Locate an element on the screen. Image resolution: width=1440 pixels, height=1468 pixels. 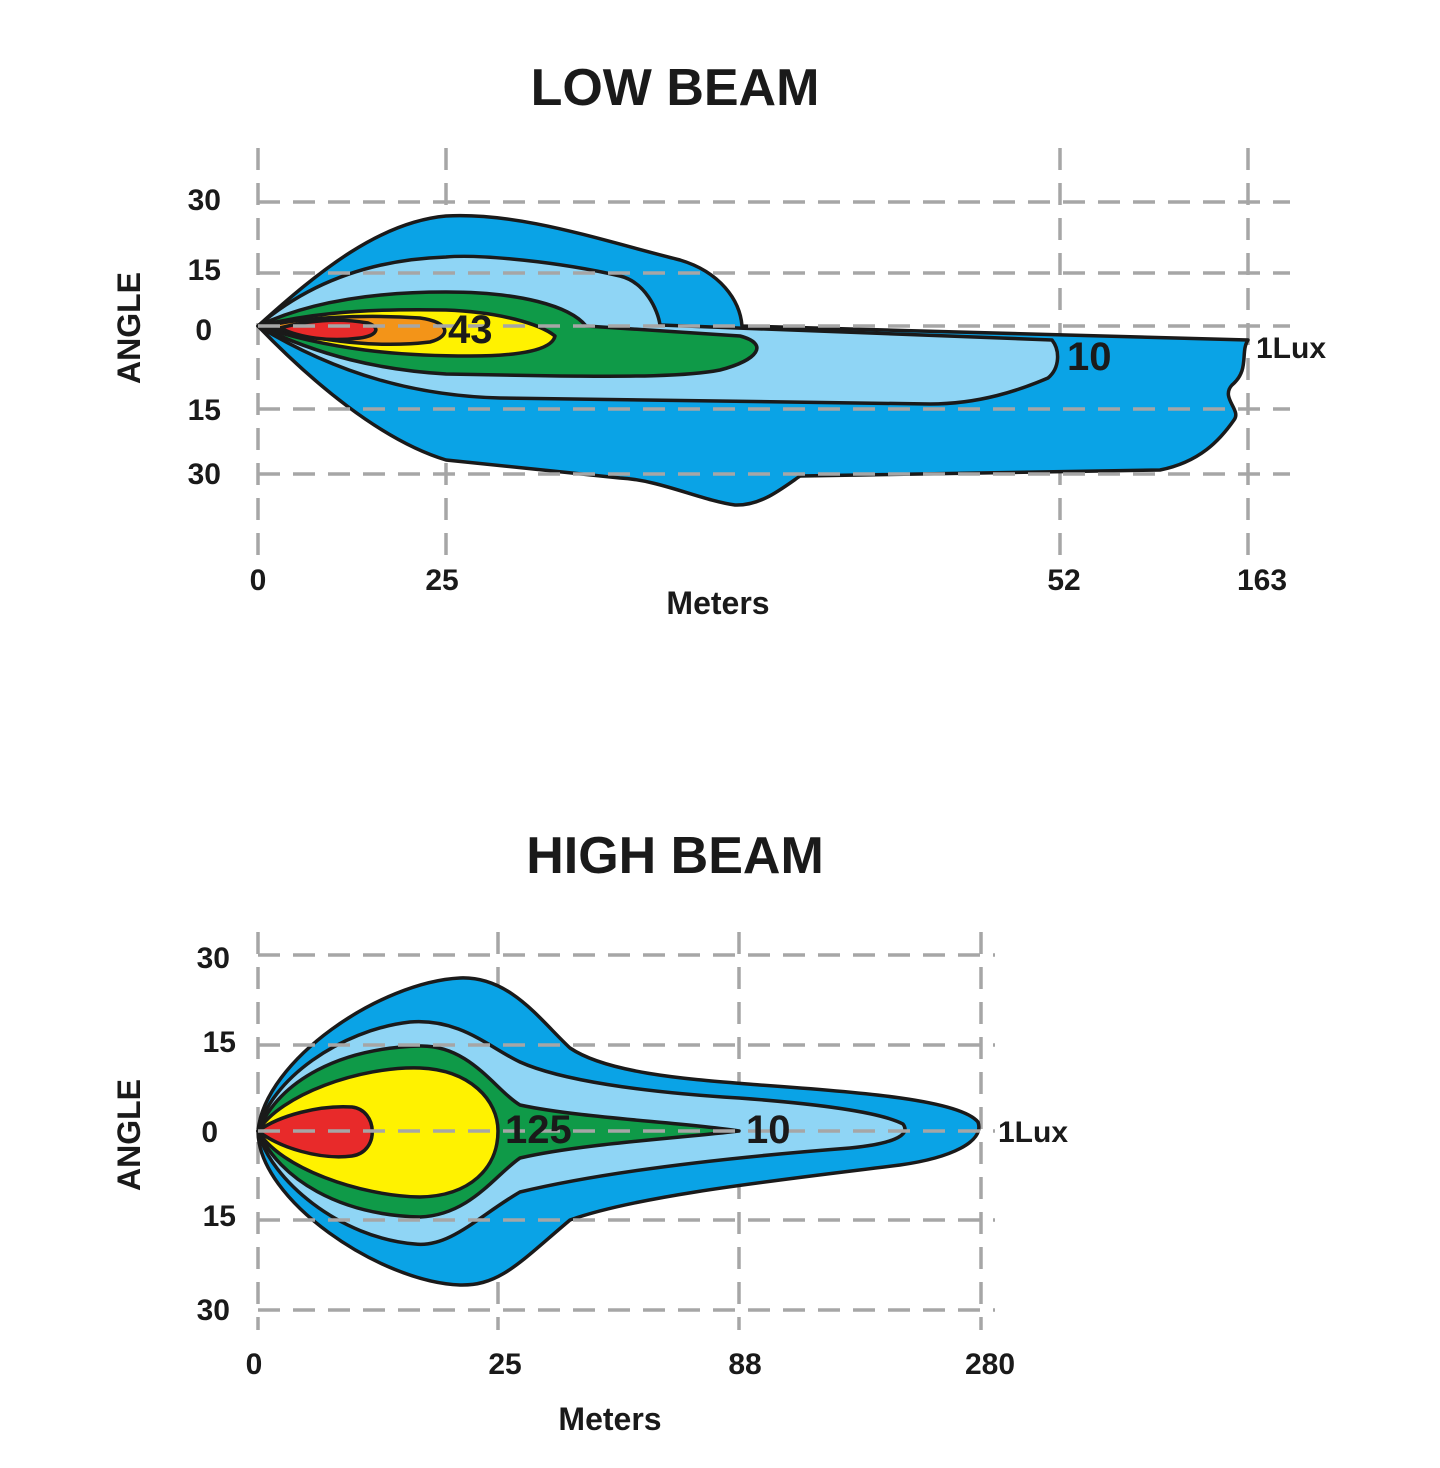
low-beam-title: LOW BEAM is located at coordinates (675, 88).